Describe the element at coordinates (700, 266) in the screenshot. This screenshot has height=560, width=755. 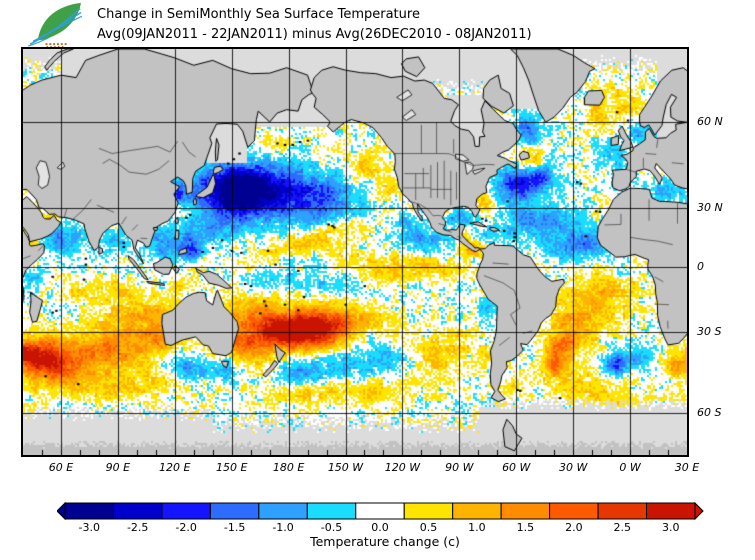
I see `lat-tick-label: 0` at that location.